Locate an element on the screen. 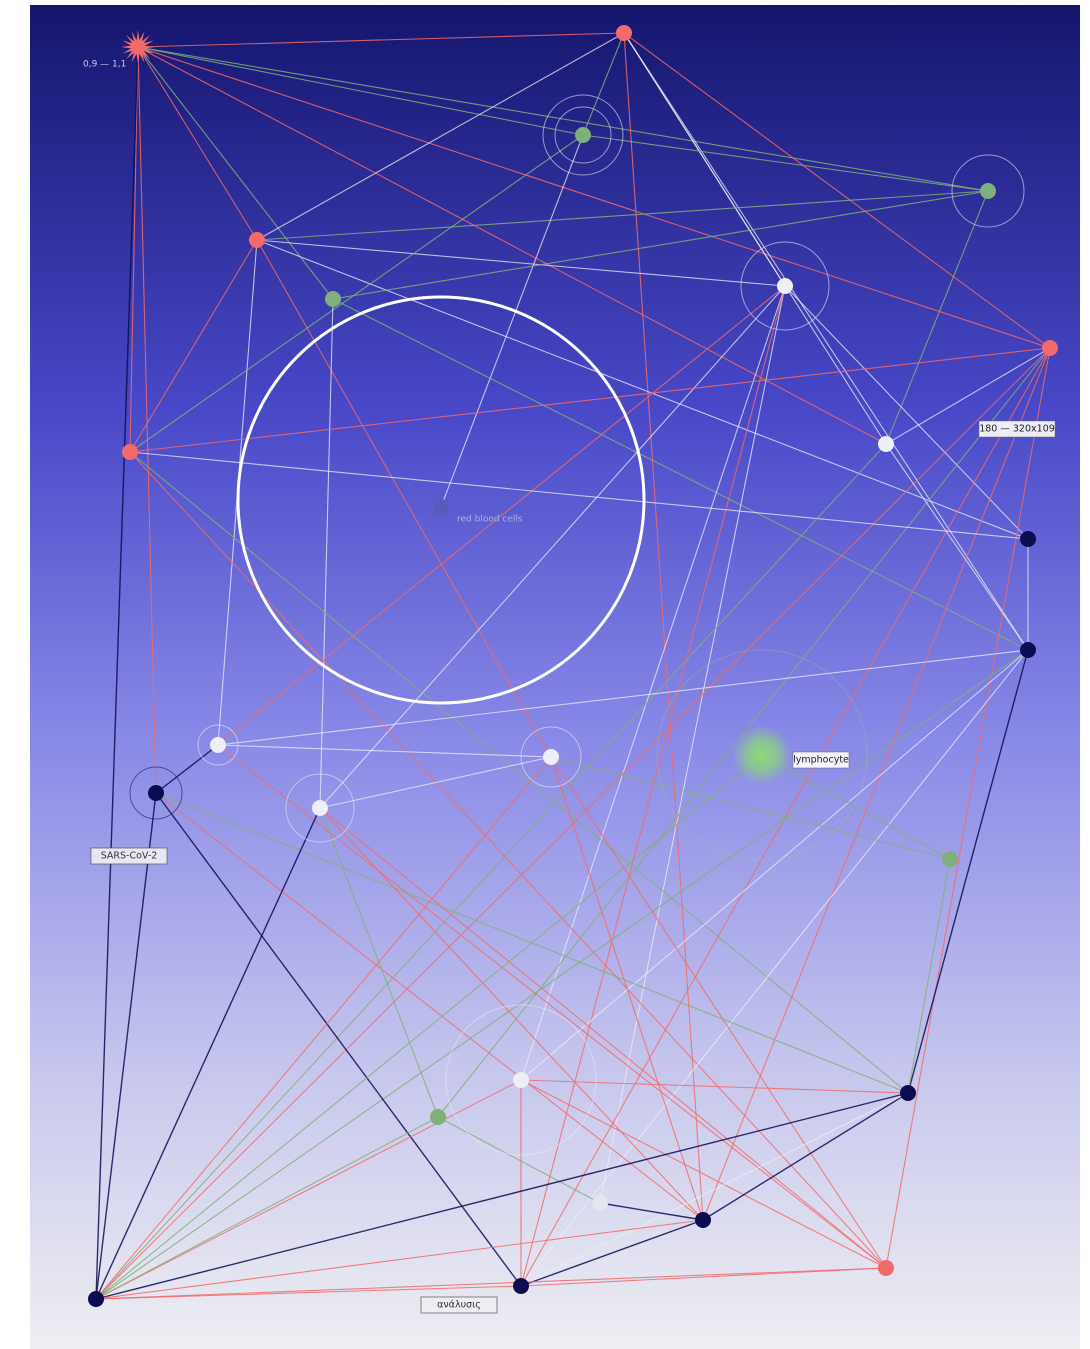  lymphocyte-label: lymphocyte is located at coordinates (821, 760).